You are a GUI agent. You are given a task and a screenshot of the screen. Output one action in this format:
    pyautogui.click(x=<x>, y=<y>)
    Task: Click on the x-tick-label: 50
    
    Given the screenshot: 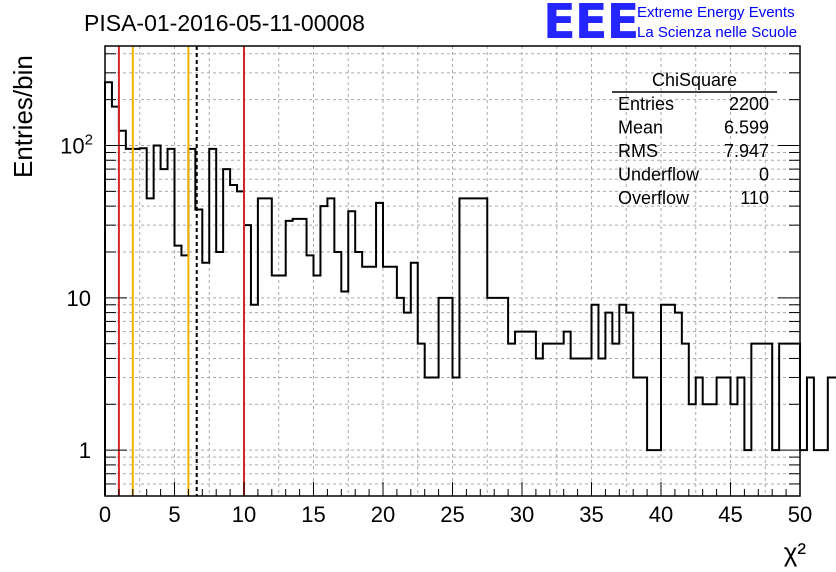 What is the action you would take?
    pyautogui.click(x=800, y=514)
    